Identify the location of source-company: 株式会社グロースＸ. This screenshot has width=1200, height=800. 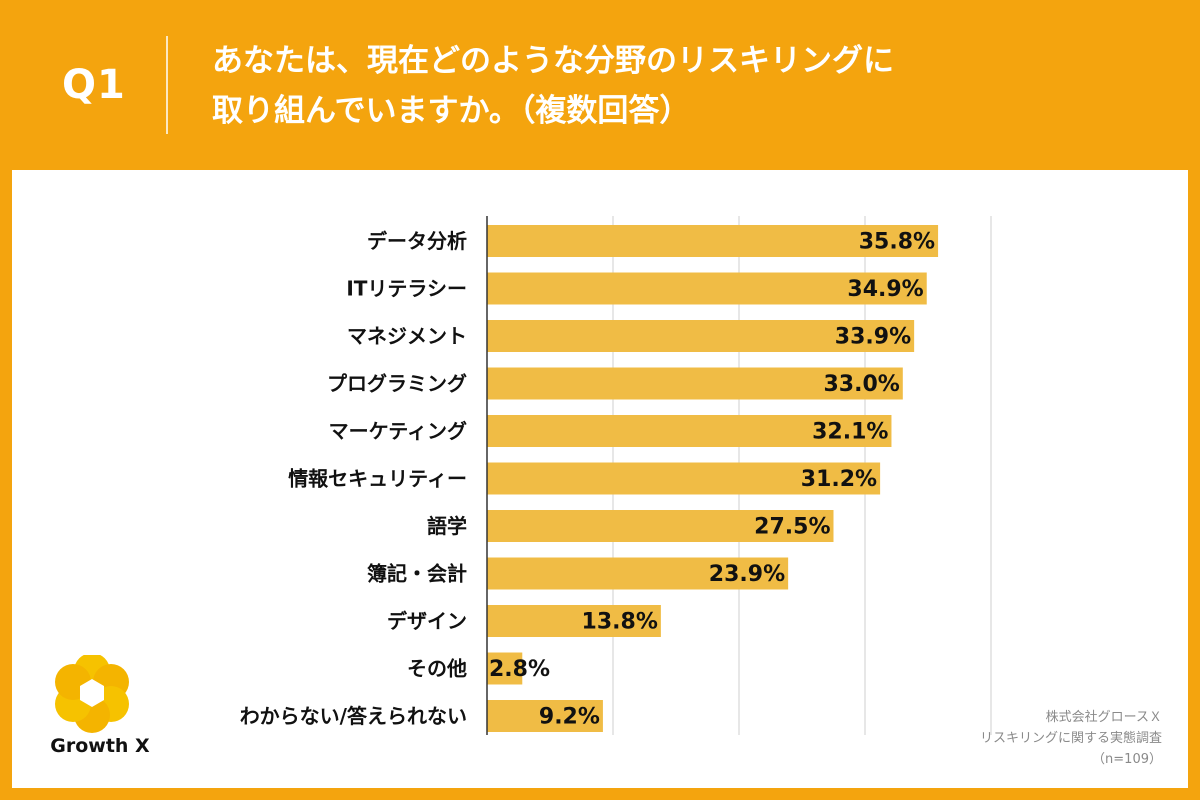
(1103, 717).